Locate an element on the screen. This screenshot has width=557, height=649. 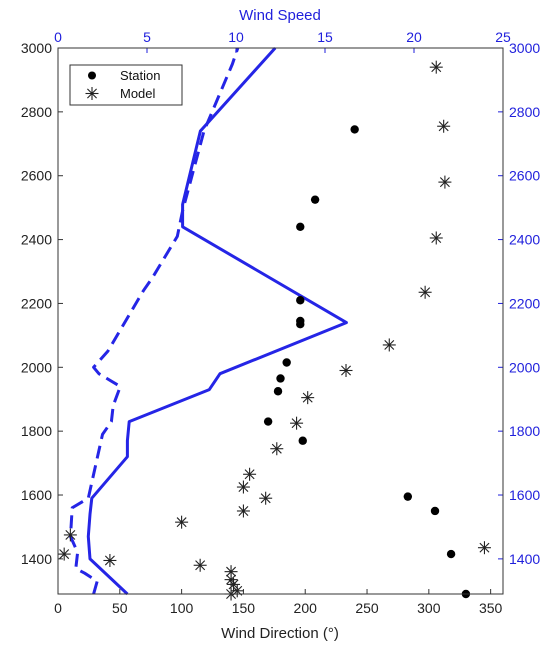
legend-asterisk-glyph is located at coordinates (92, 93).